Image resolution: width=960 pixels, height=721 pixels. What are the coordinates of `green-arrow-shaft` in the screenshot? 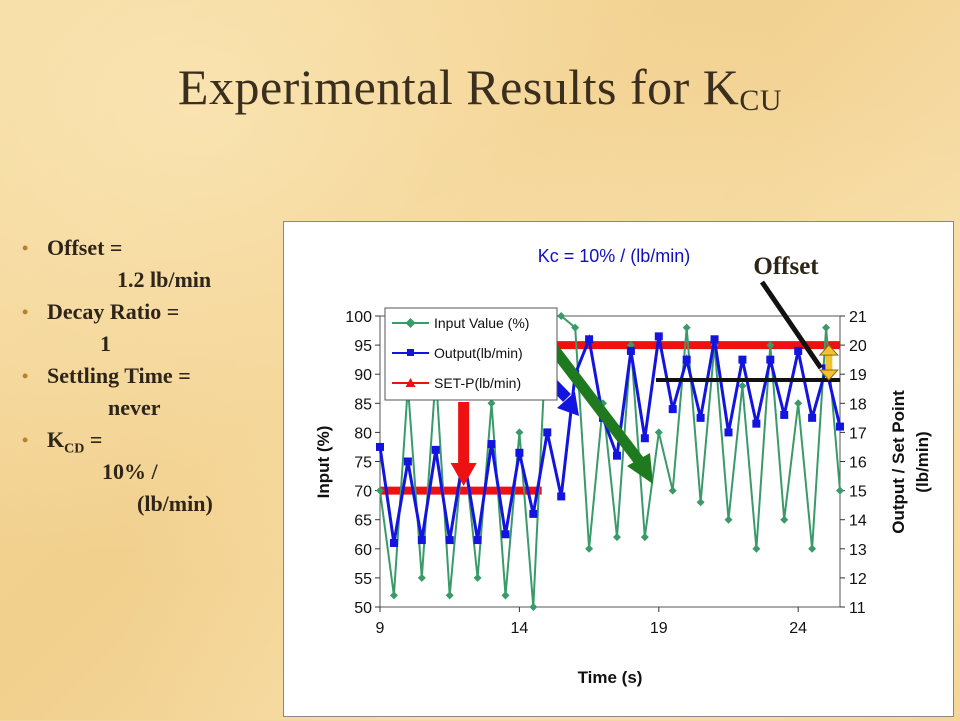 It's located at (592, 399).